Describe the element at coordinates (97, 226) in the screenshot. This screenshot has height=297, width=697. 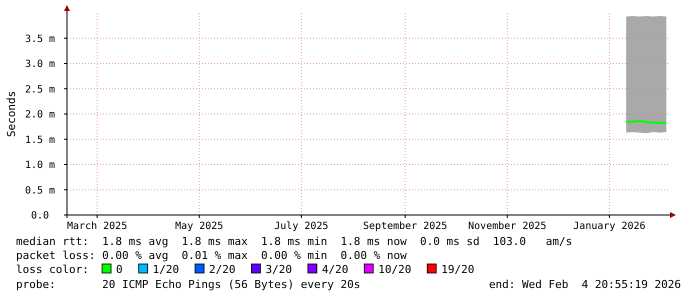
I see `x-tick-label: March 2025` at that location.